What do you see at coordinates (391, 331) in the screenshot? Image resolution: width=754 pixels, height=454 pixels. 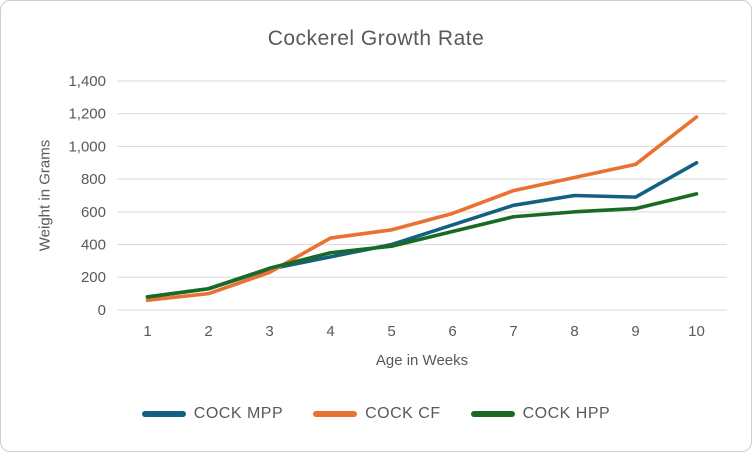 I see `x-tick-label: 5` at bounding box center [391, 331].